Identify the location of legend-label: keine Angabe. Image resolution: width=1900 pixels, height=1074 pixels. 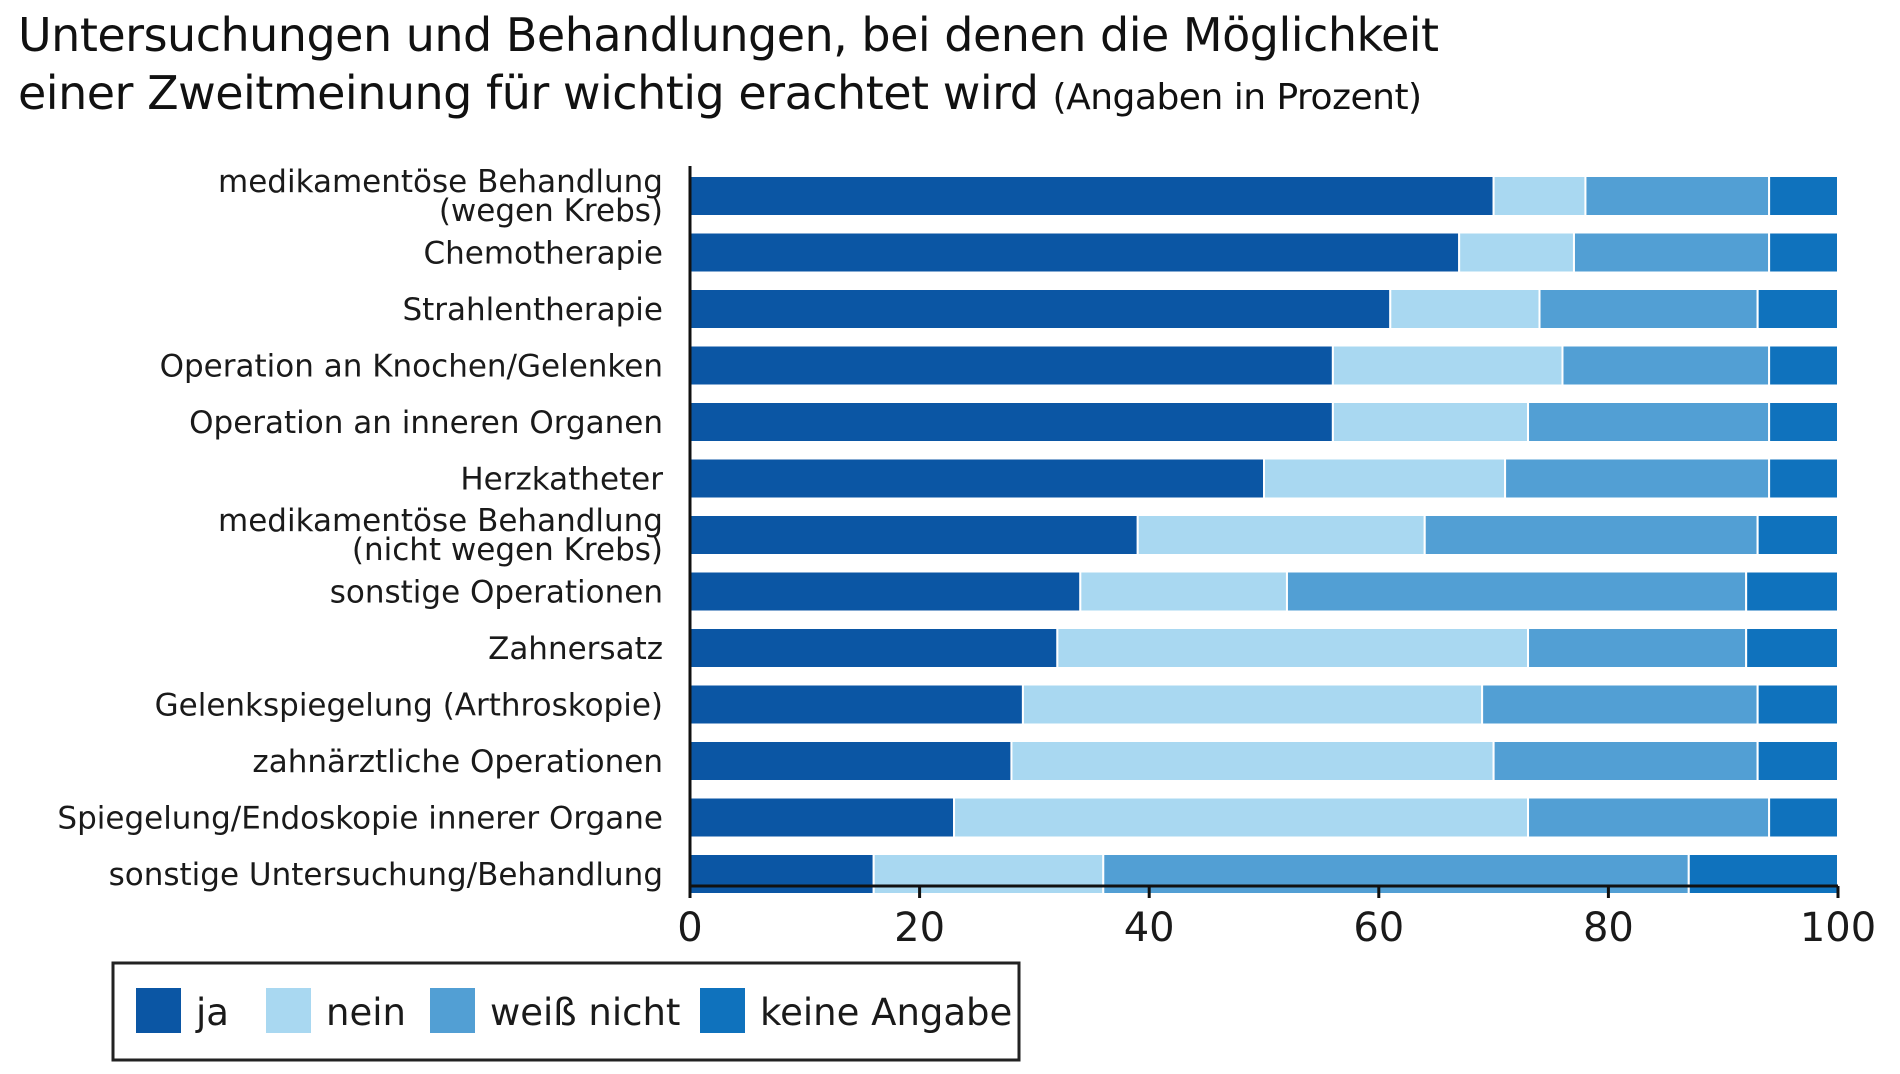
(886, 1012).